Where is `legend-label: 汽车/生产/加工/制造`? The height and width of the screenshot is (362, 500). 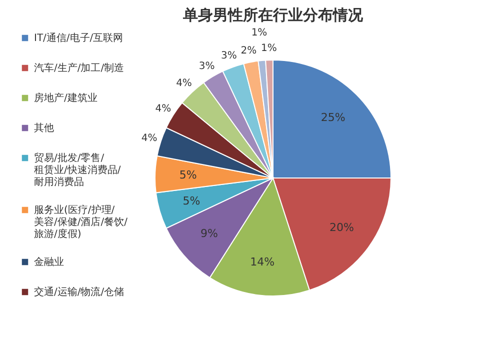
legend-label: 汽车/生产/加工/制造 is located at coordinates (79, 68).